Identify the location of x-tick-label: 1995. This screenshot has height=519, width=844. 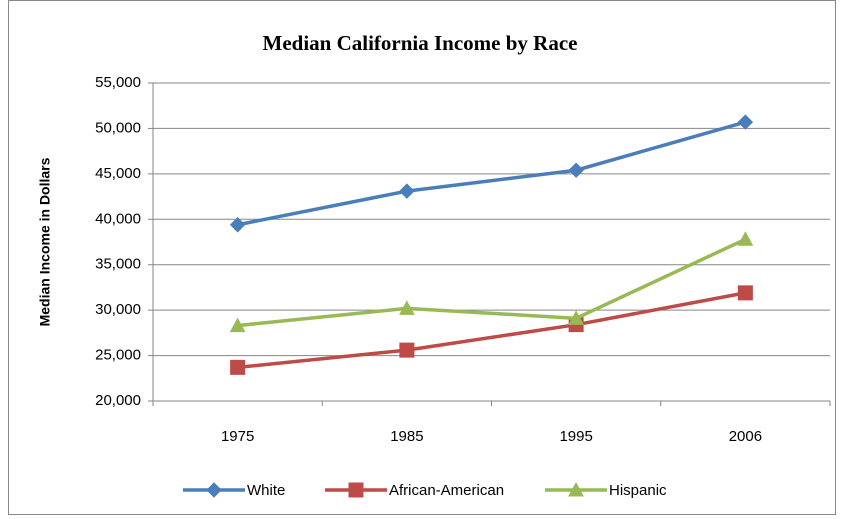
(575, 436).